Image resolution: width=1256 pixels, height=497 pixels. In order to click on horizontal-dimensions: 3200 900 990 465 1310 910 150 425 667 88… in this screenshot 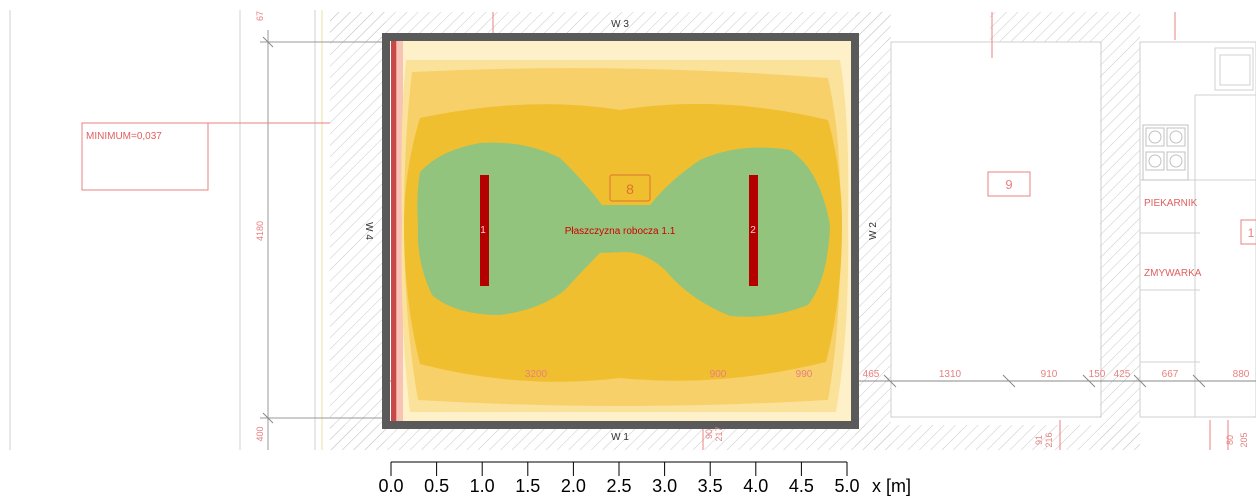, I will do `click(887, 374)`.